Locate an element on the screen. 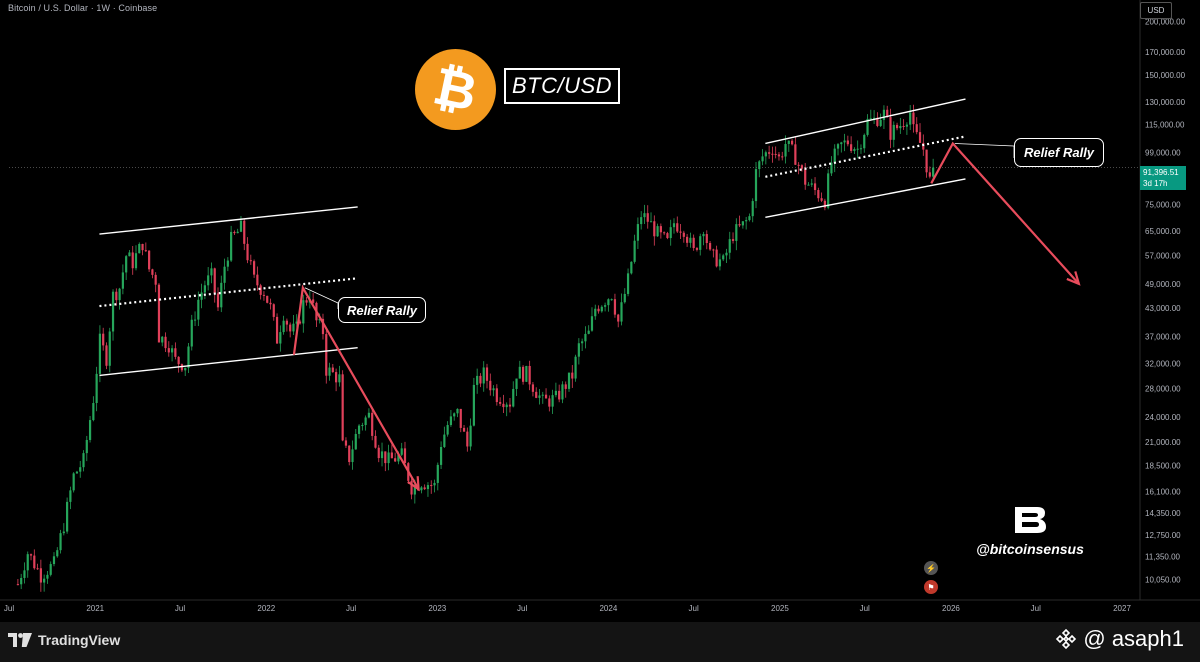 The height and width of the screenshot is (662, 1200). bitcoinsensus-watermark: @bitcoinsensus is located at coordinates (1030, 531).